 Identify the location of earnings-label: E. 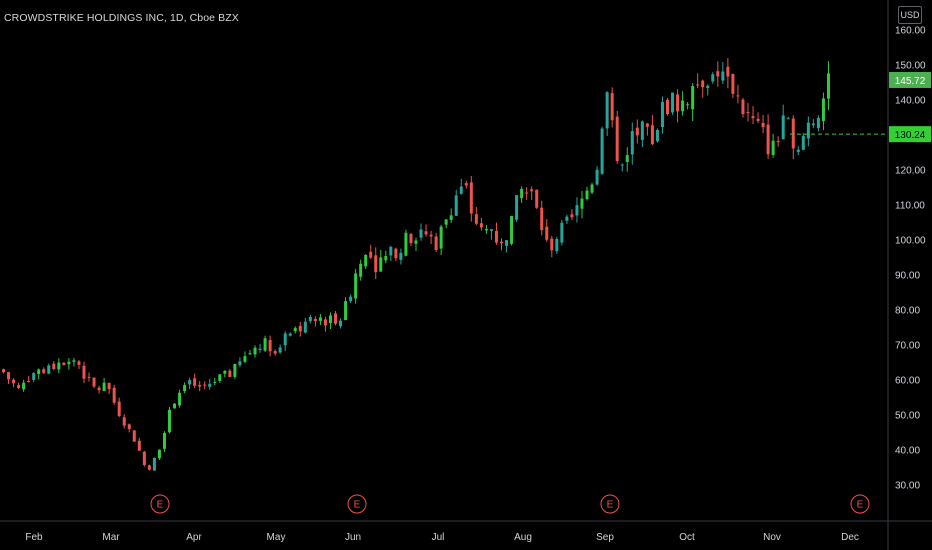
(610, 505).